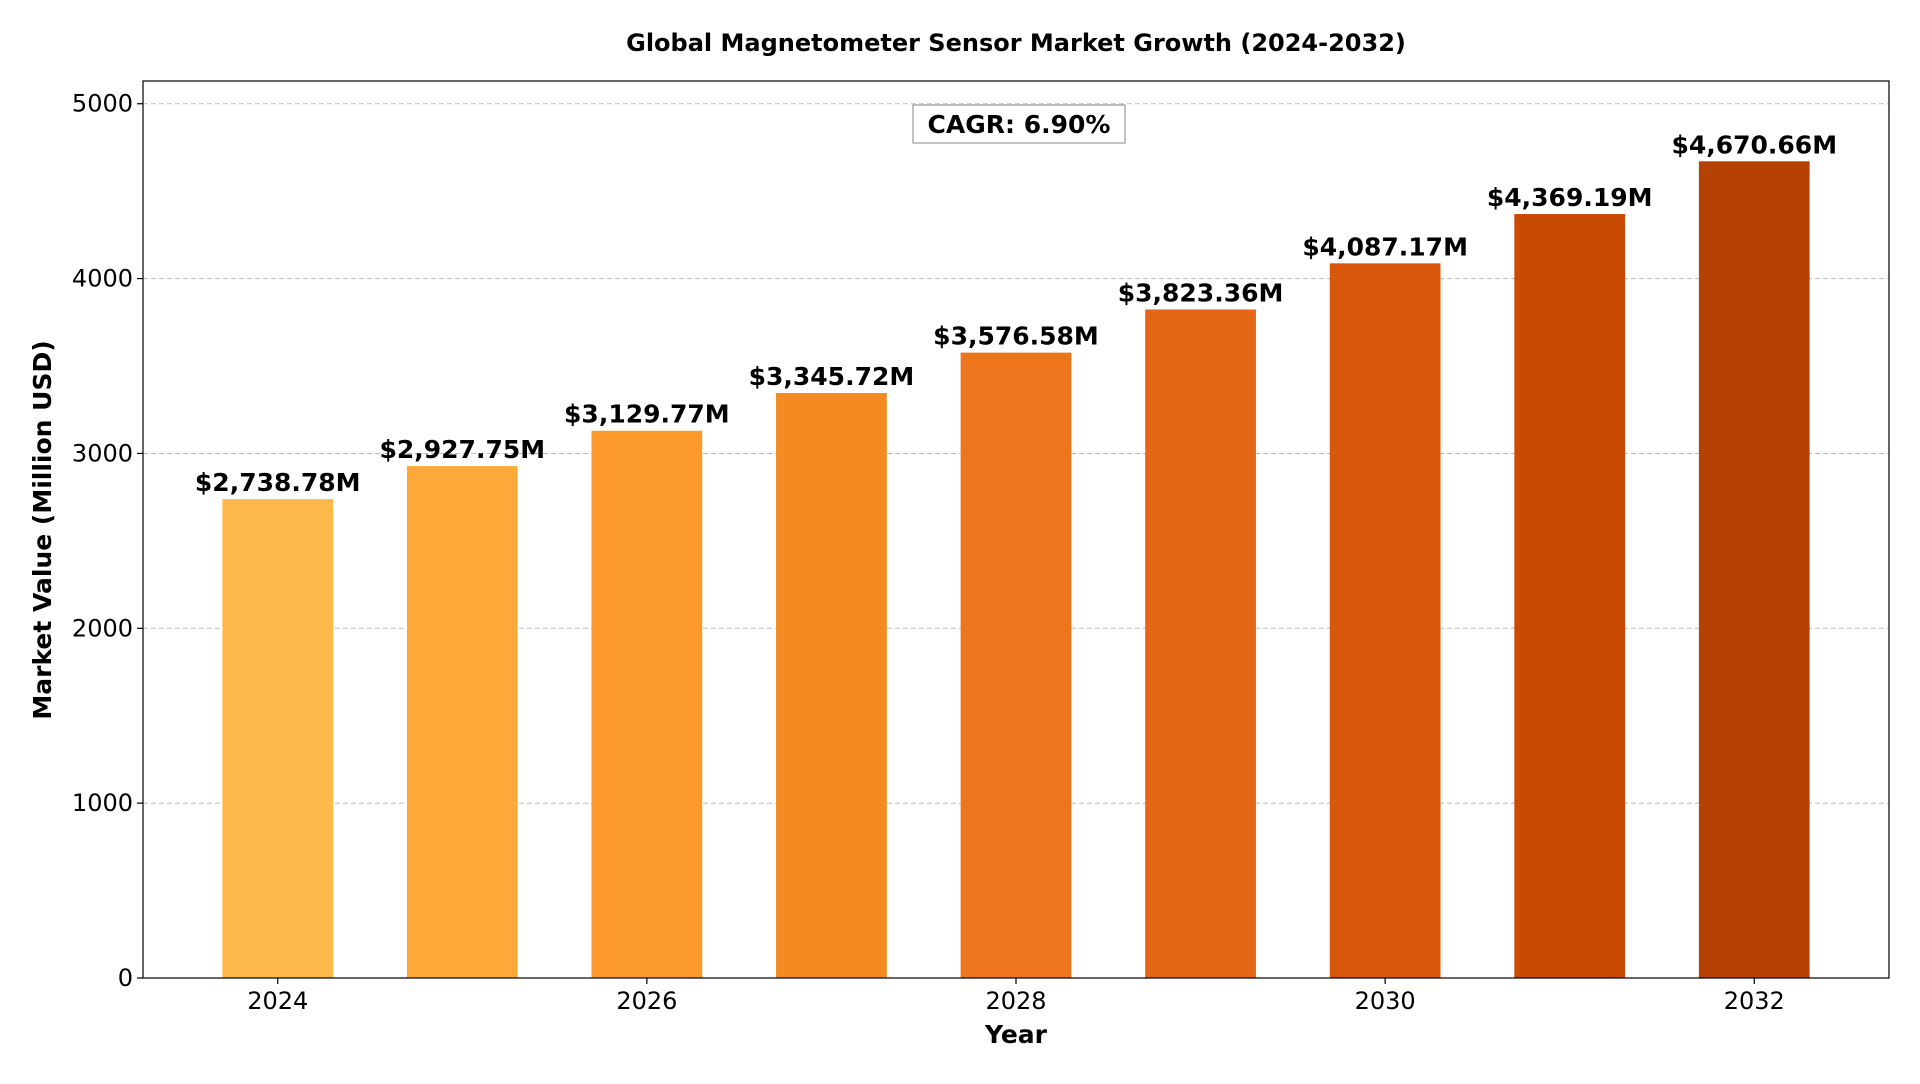 Image resolution: width=1920 pixels, height=1084 pixels. What do you see at coordinates (1016, 1034) in the screenshot?
I see `x-axis-label: Year` at bounding box center [1016, 1034].